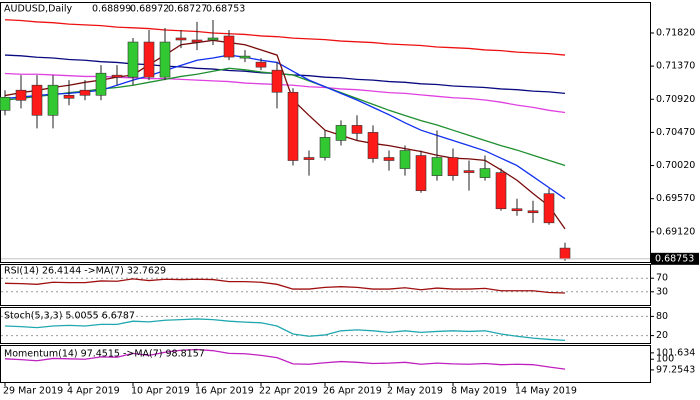 The image size is (700, 400). I want to click on header-high: 0.68972, so click(149, 9).